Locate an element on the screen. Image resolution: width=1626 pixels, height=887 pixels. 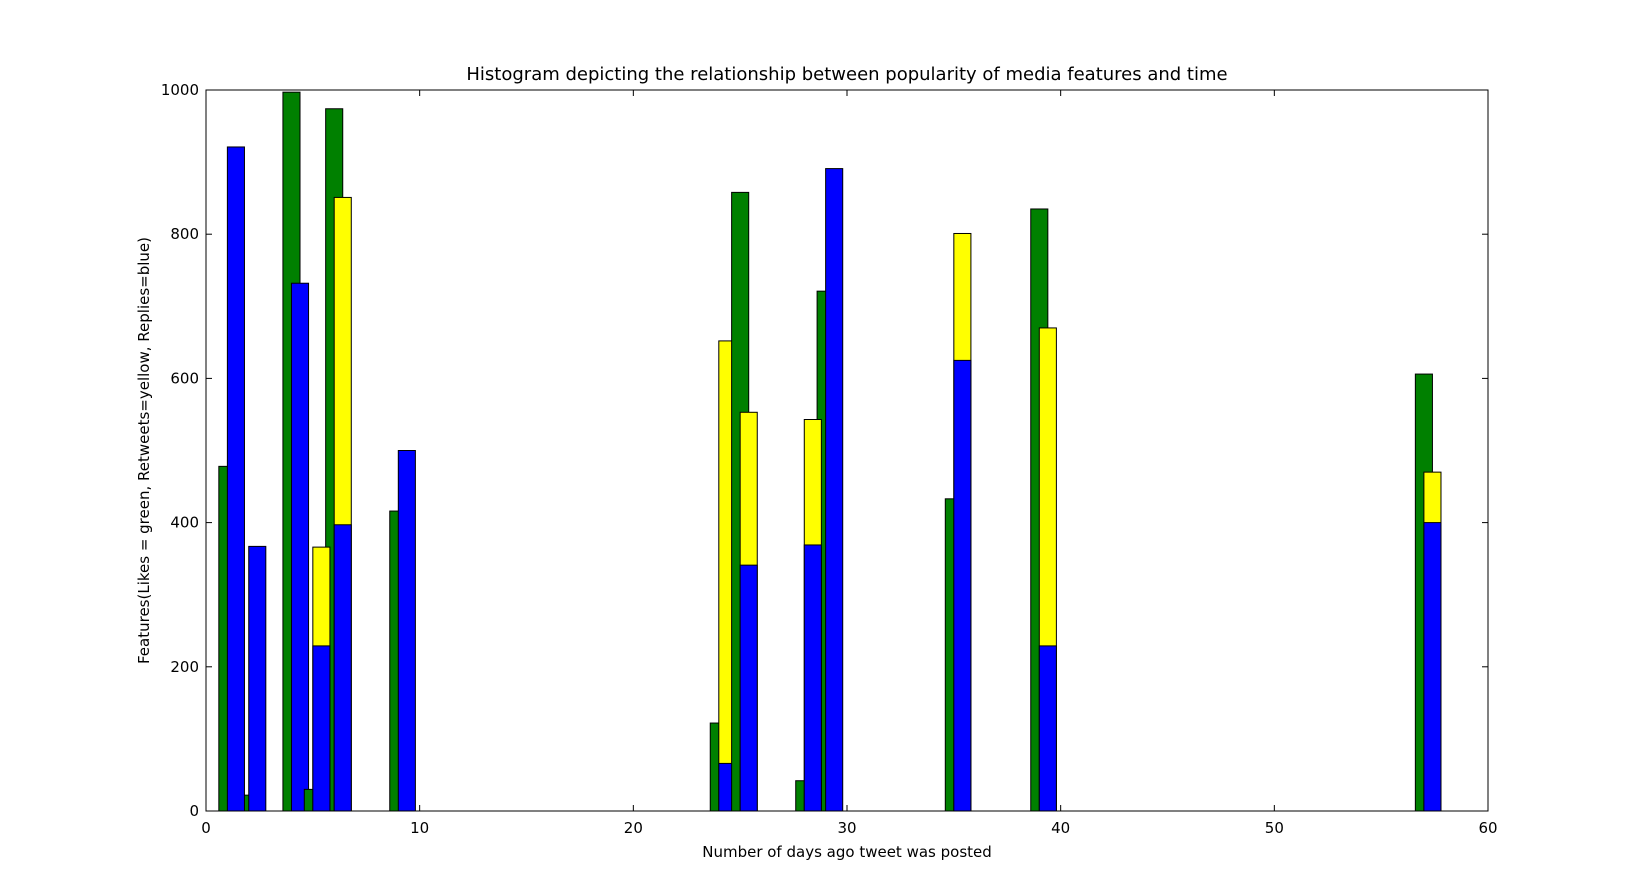
x-tick-label: 20 is located at coordinates (633, 828).